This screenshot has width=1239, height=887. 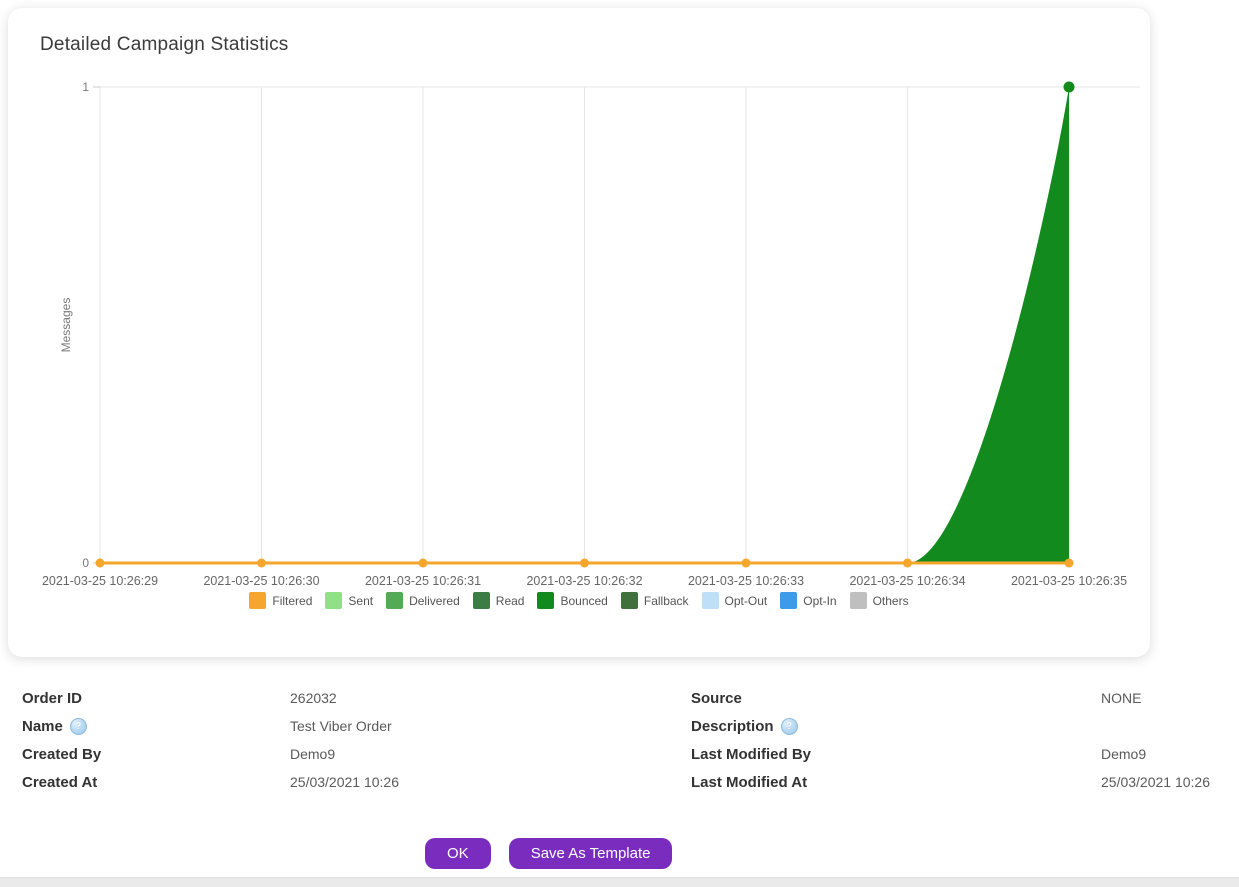 I want to click on detail-label-text: Created At, so click(x=60, y=782).